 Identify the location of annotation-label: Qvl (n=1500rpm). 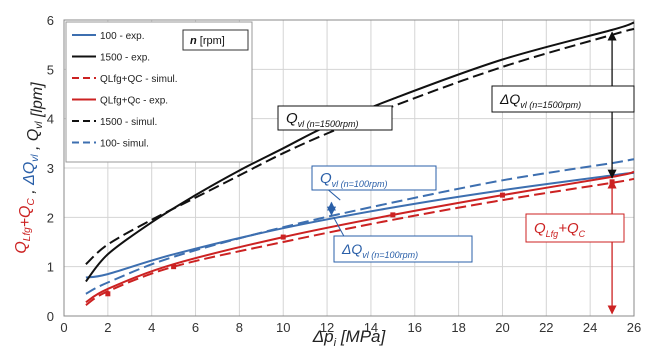
(322, 119).